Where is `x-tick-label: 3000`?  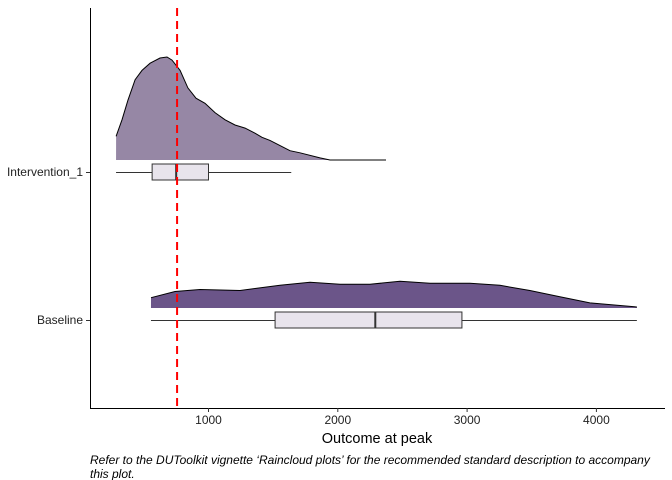 x-tick-label: 3000 is located at coordinates (467, 420).